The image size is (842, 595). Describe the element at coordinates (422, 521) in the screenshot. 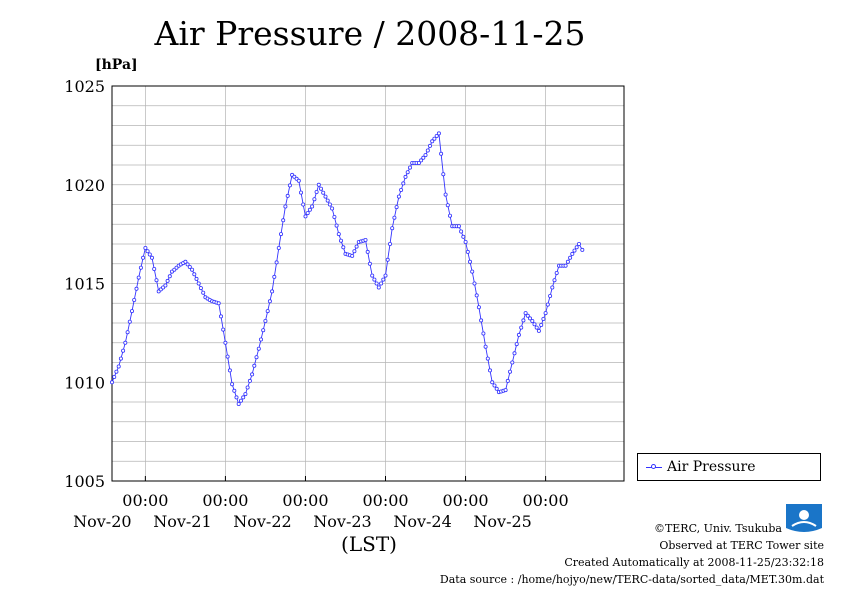

I see `x-tick-date-label: Nov-24` at that location.